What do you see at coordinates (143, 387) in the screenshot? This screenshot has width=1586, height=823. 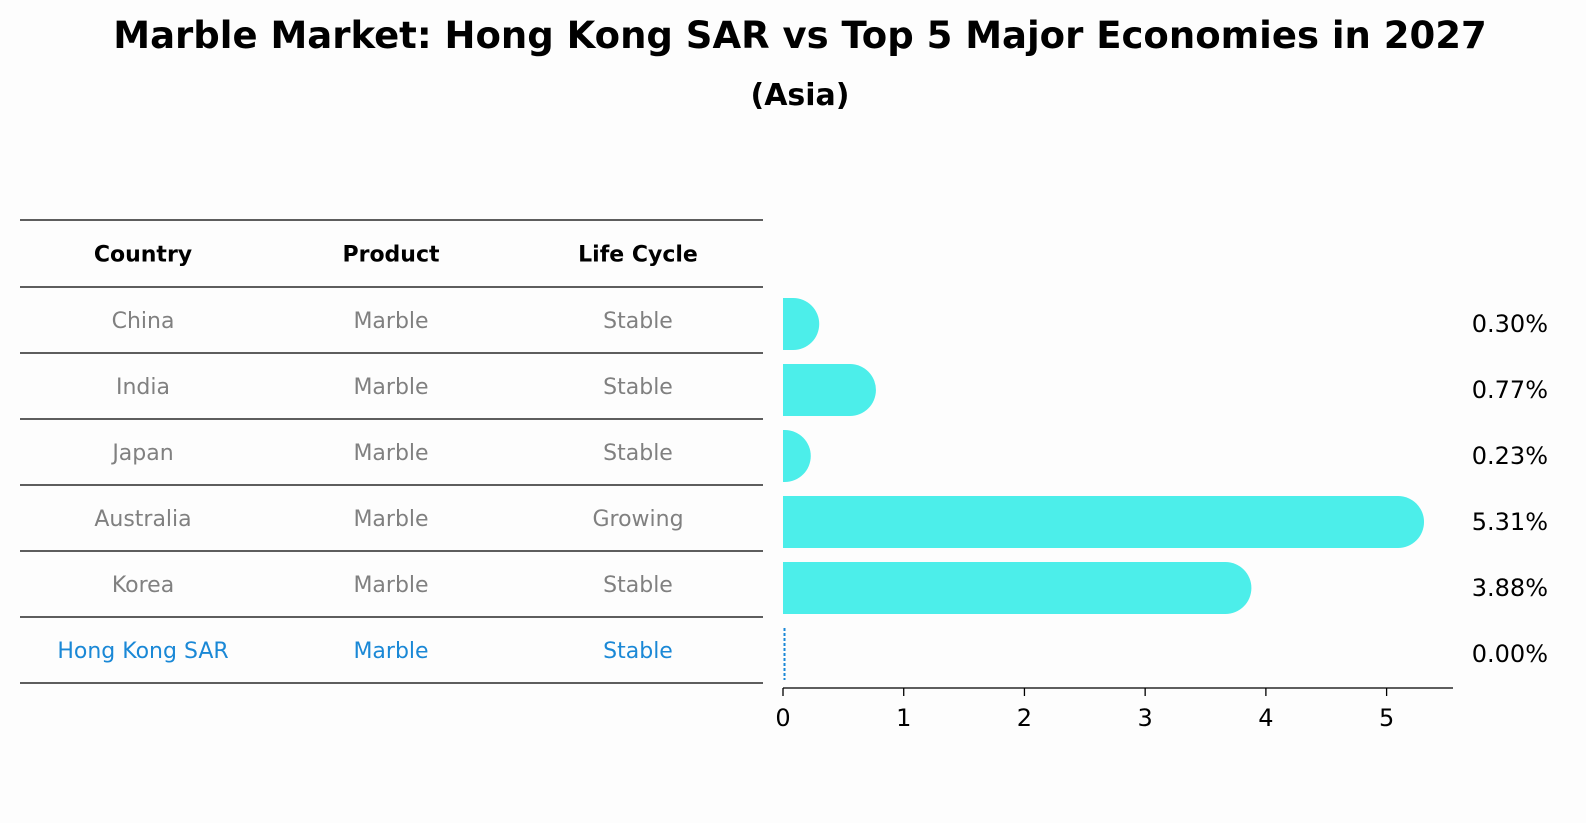 I see `table-cell-country: India` at bounding box center [143, 387].